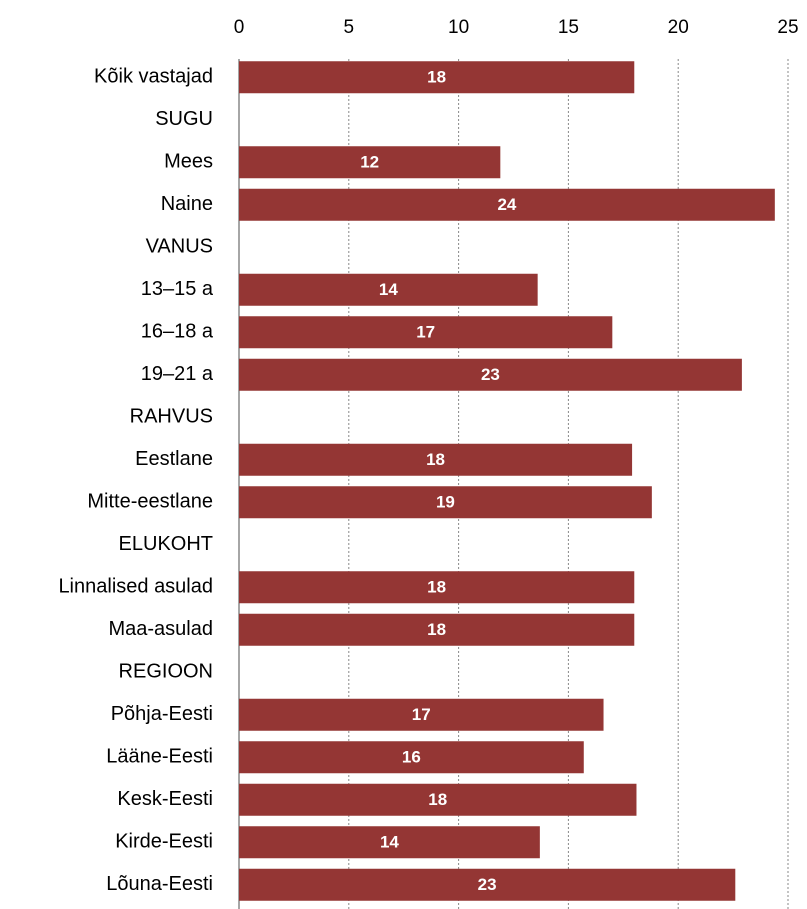  I want to click on y-tick-label: Linnalised asulad, so click(135, 587).